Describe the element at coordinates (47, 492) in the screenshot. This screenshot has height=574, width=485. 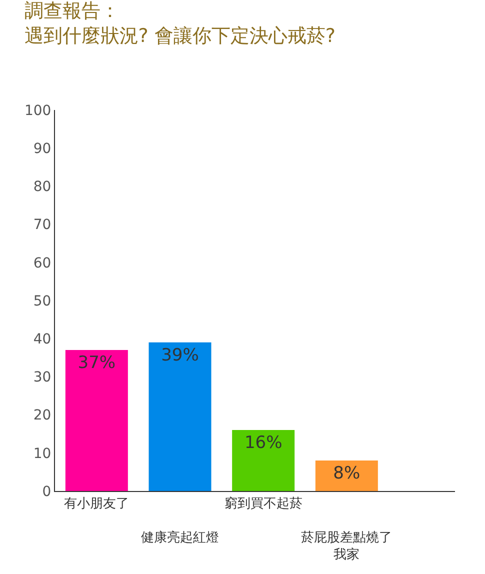
I see `y-tick-label: 0` at that location.